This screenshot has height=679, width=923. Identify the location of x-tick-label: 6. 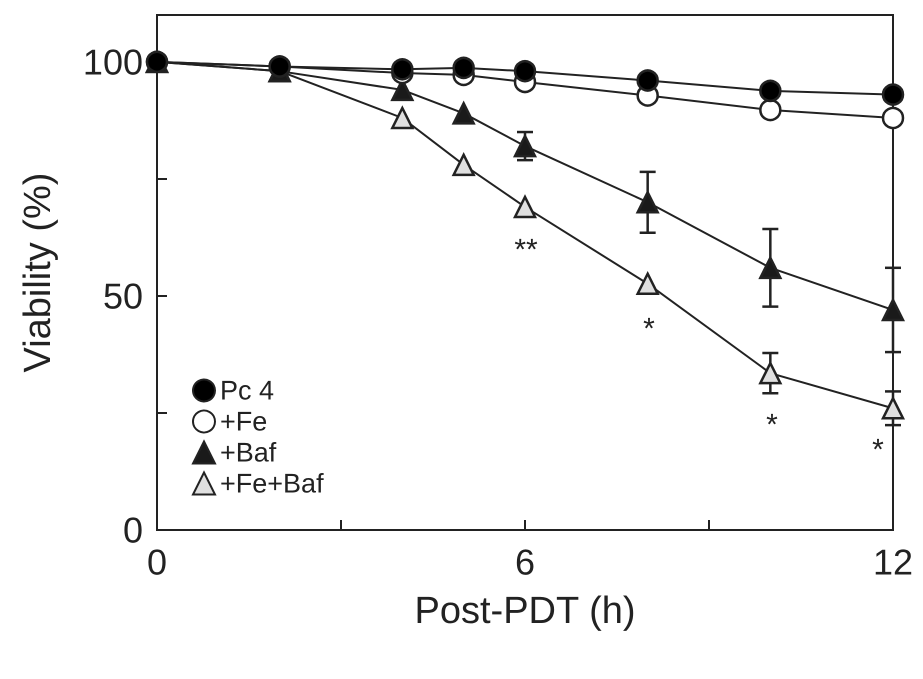
(525, 562).